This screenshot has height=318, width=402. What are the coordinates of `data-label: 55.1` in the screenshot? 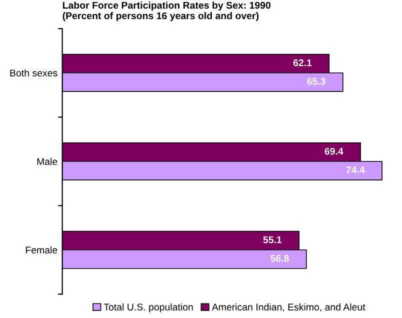 It's located at (272, 240).